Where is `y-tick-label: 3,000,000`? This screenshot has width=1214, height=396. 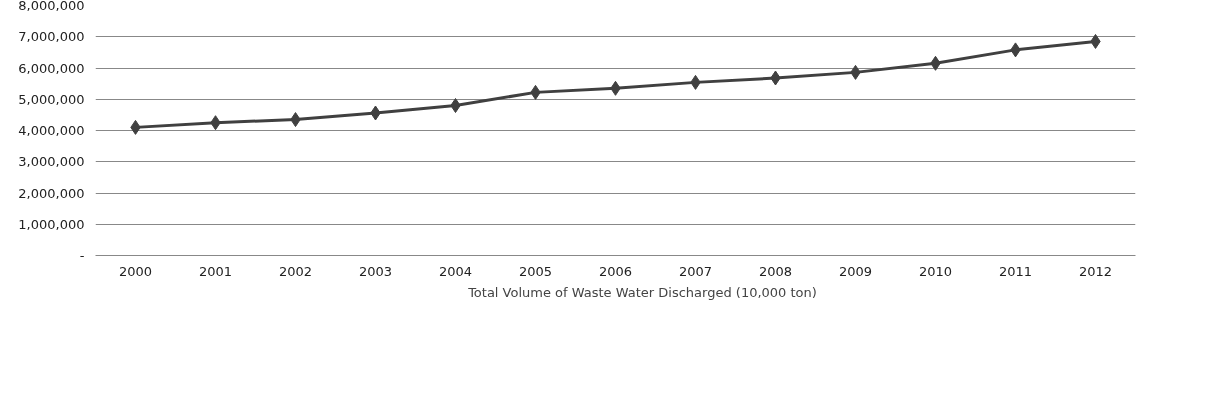 y-tick-label: 3,000,000 is located at coordinates (51, 162).